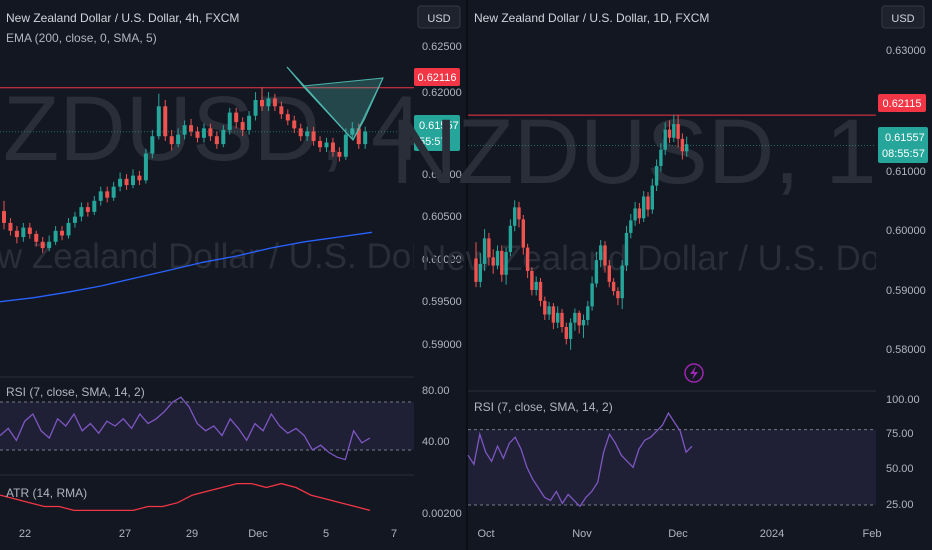 This screenshot has width=932, height=550. What do you see at coordinates (439, 17) in the screenshot?
I see `left-usd-button: USD` at bounding box center [439, 17].